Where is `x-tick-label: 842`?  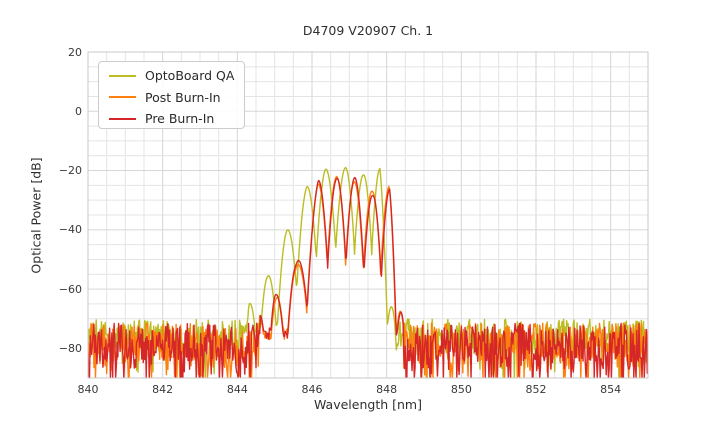
x-tick-label: 842 is located at coordinates (163, 389).